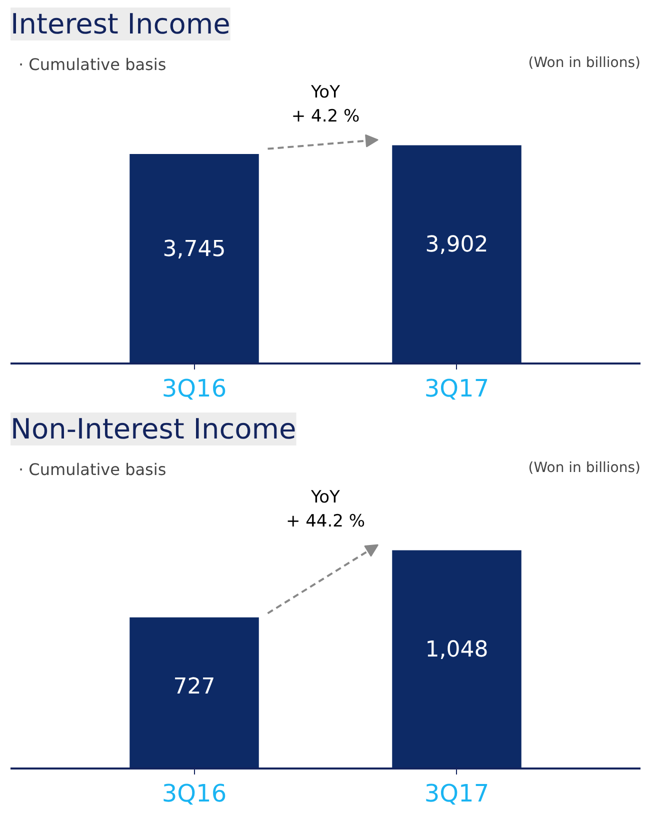 This screenshot has width=650, height=814. I want to click on chart-title: Non-Interest Income, so click(153, 429).